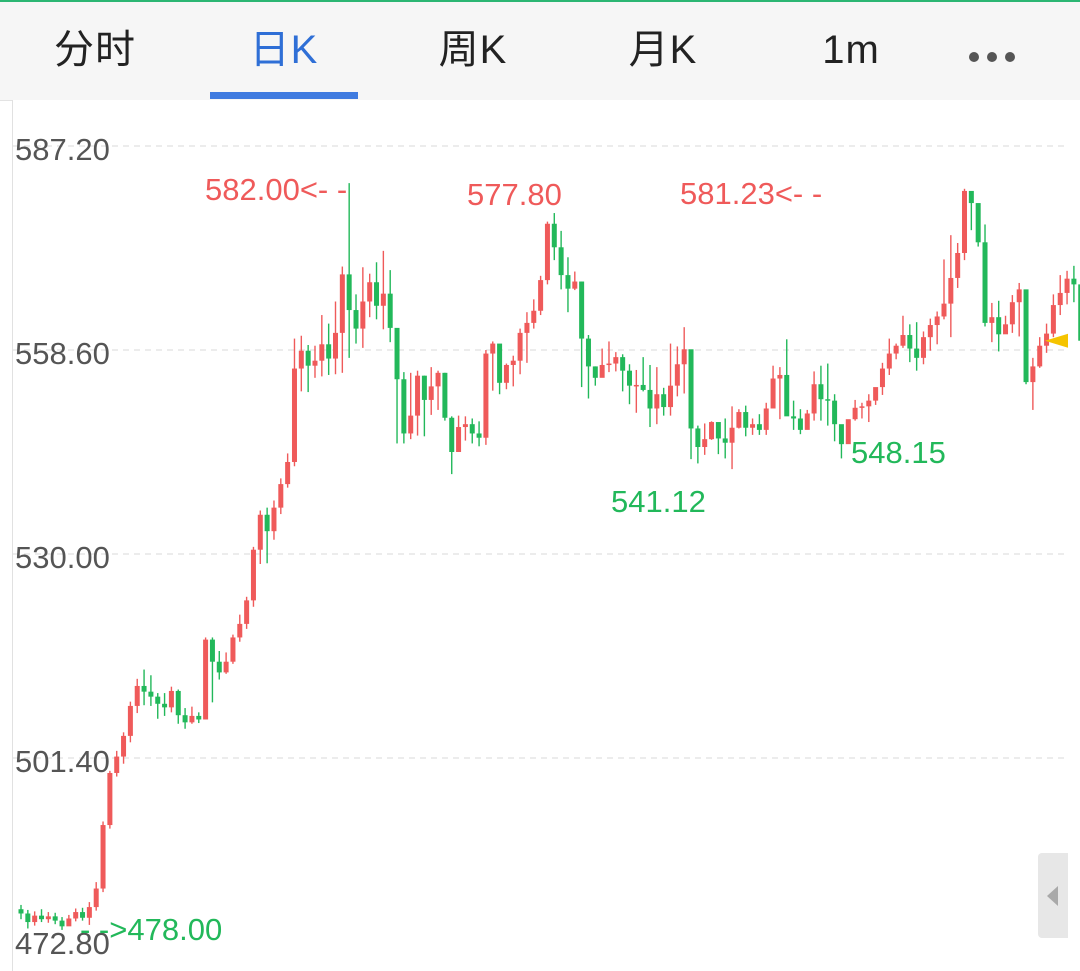 The height and width of the screenshot is (971, 1080). What do you see at coordinates (514, 194) in the screenshot?
I see `high-price-annotation: 577.80` at bounding box center [514, 194].